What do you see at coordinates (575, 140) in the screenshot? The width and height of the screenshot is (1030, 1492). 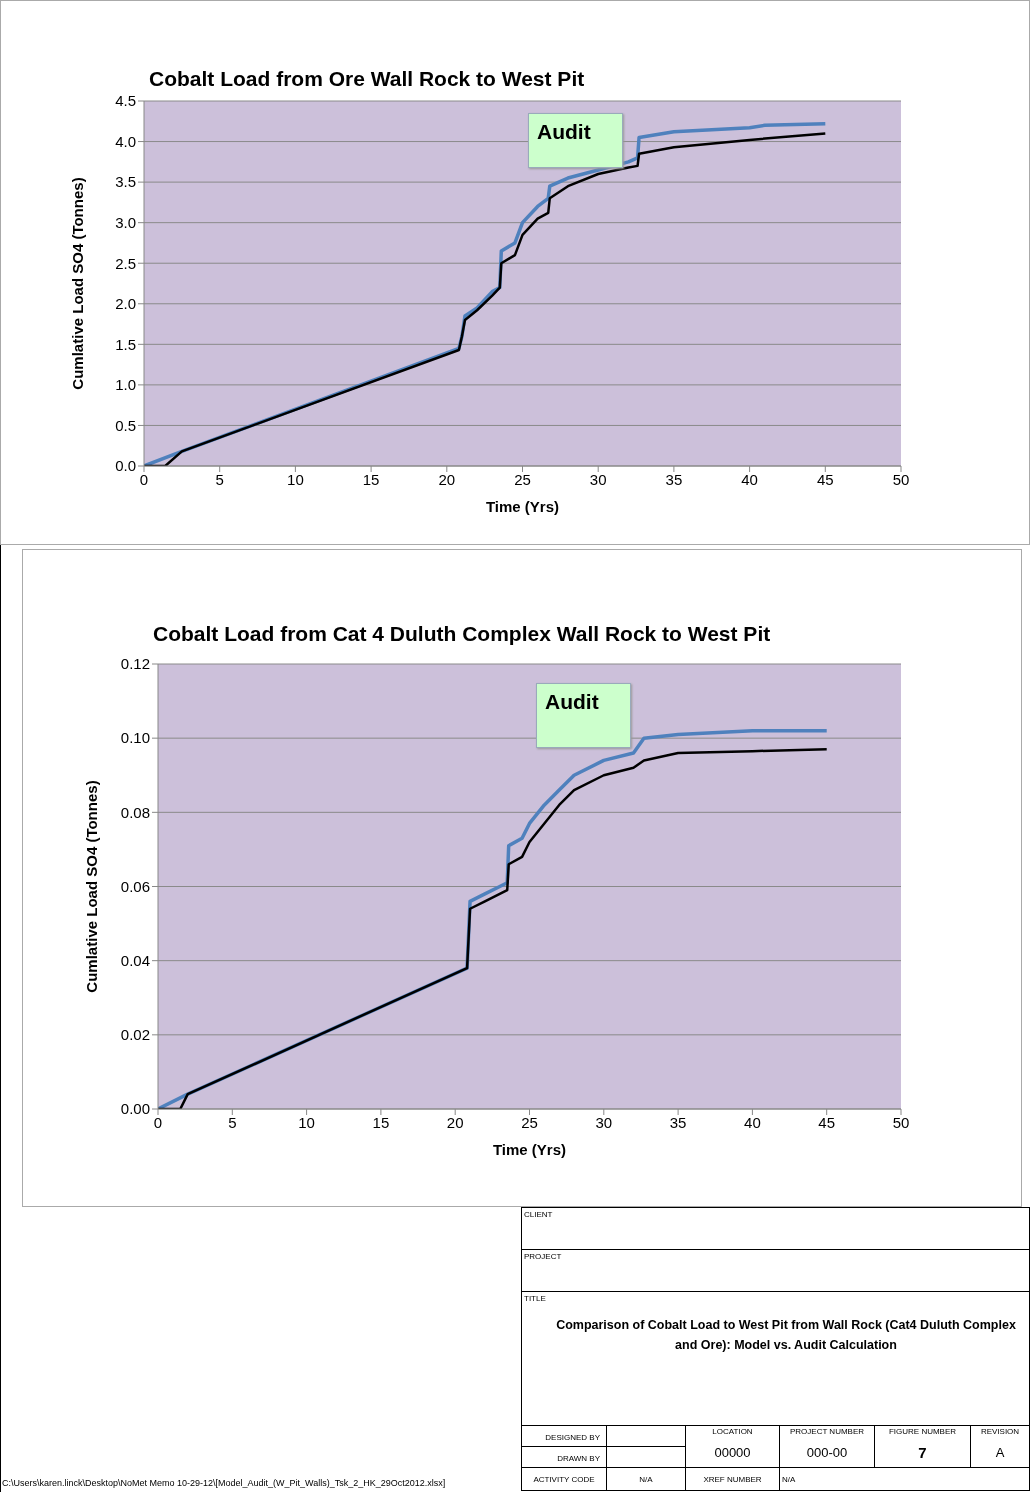 I see `series-label: Audit` at bounding box center [575, 140].